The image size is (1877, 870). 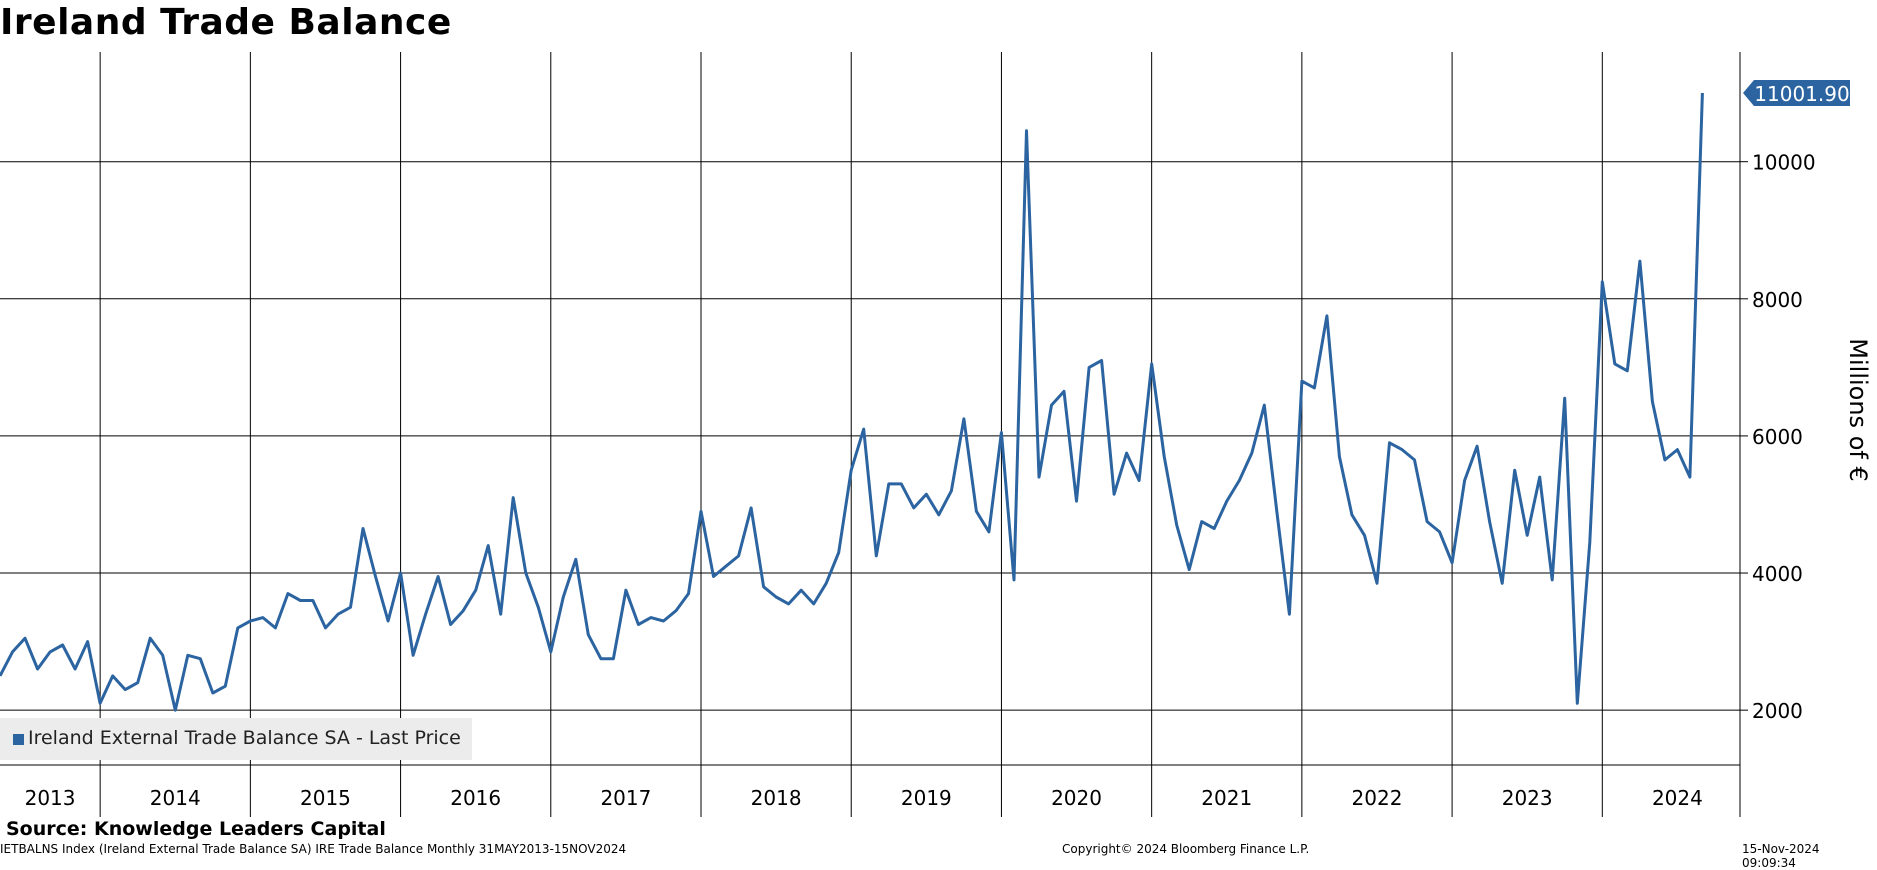 I want to click on x-tick-label: 2017, so click(x=625, y=798).